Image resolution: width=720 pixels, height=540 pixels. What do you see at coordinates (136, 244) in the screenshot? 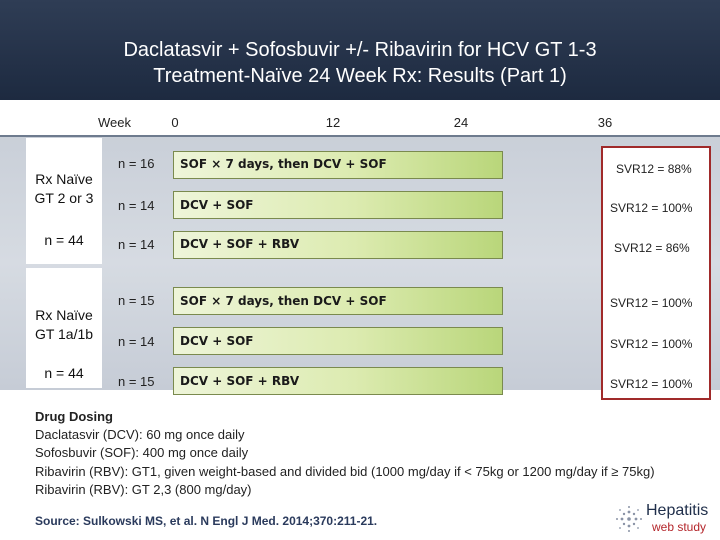
I see `arm-3-n: n = 14` at bounding box center [136, 244].